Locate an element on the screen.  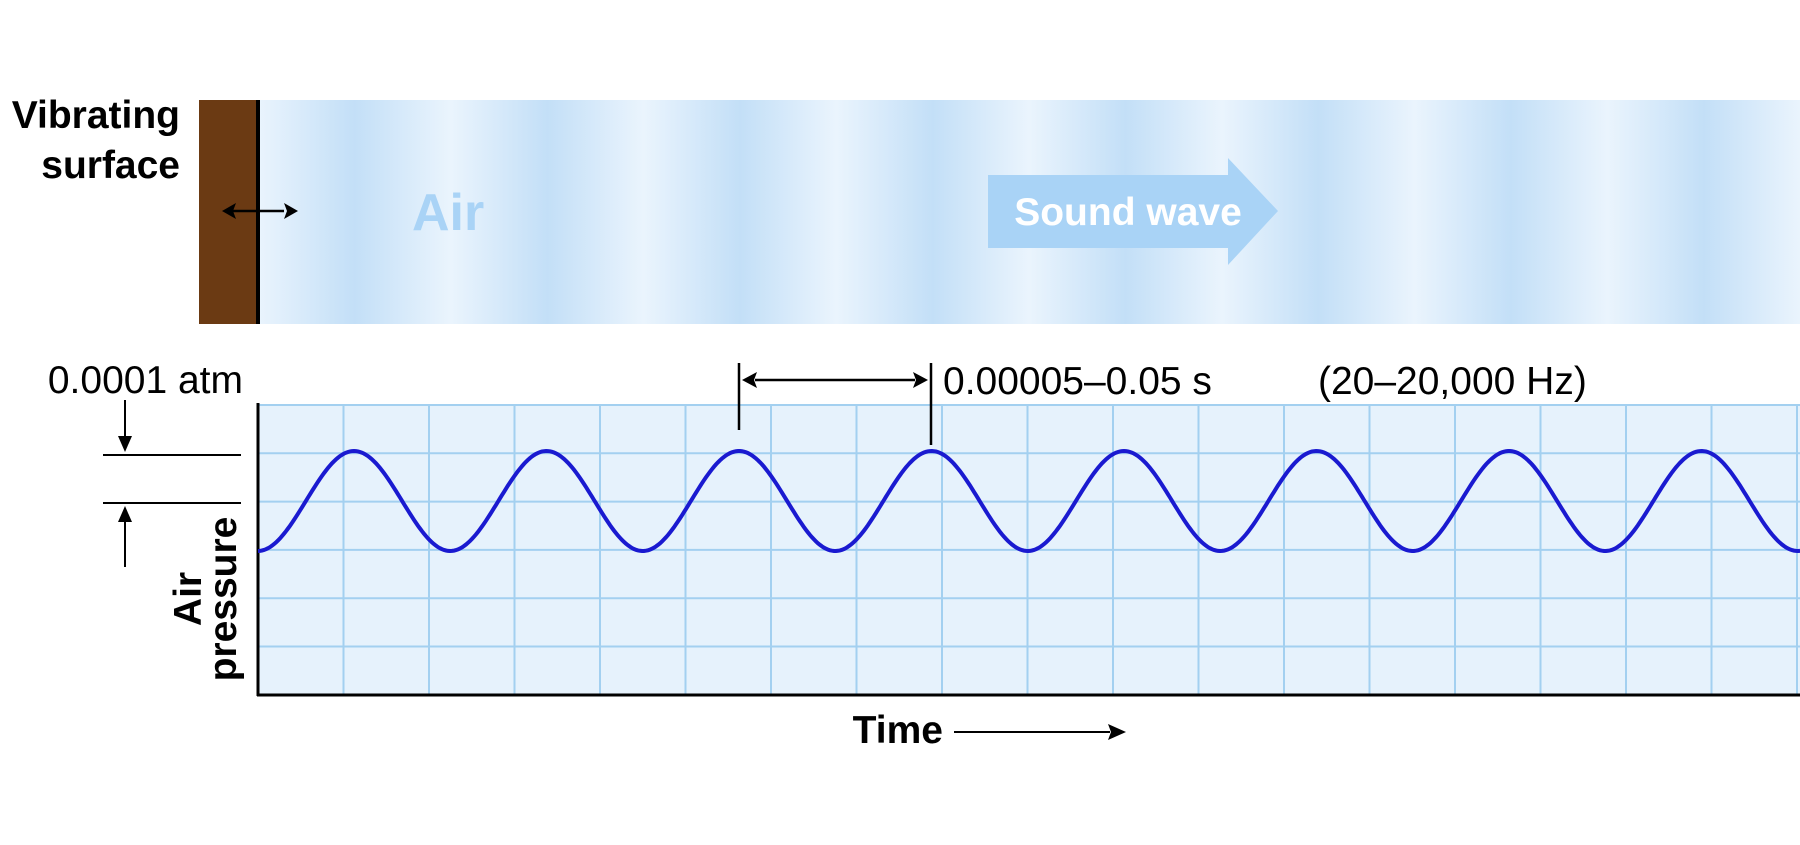
period-marker is located at coordinates (835, 404).